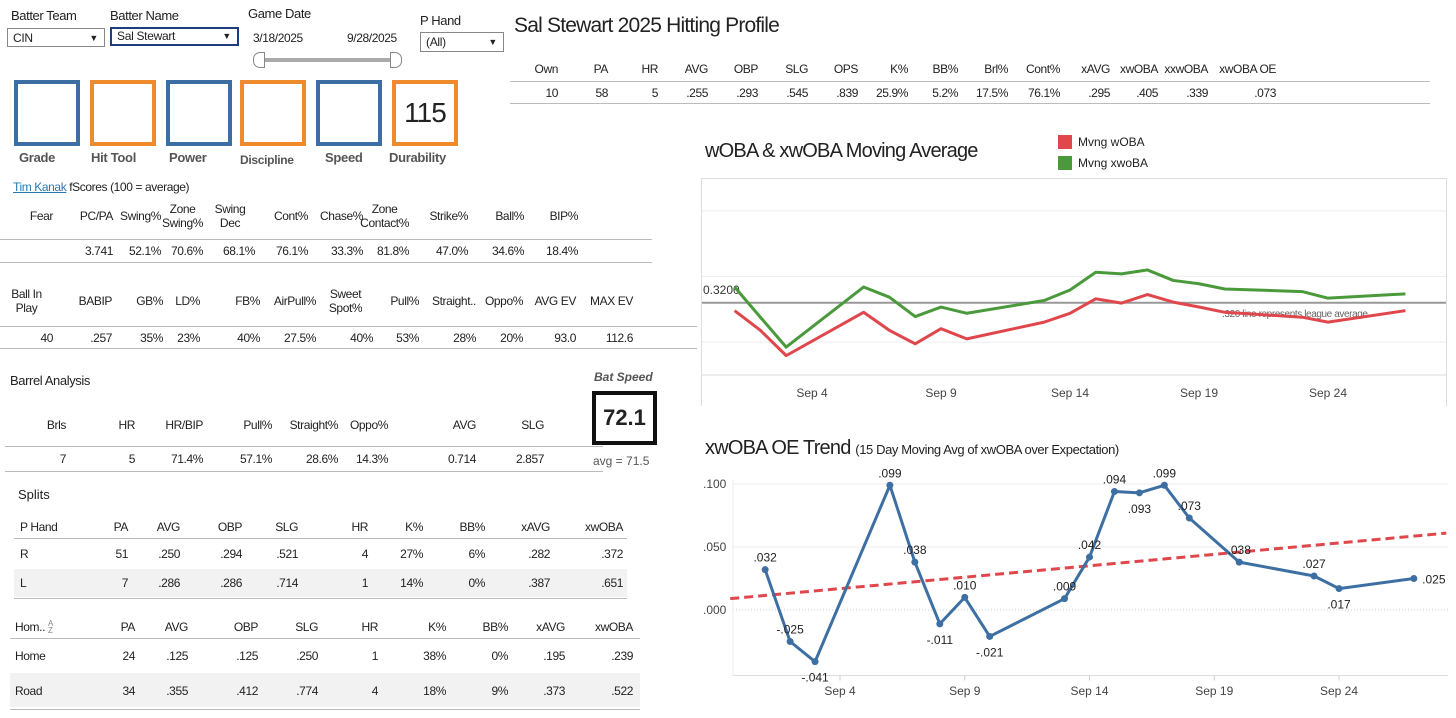  What do you see at coordinates (464, 425) in the screenshot?
I see `table-cell: AVG` at bounding box center [464, 425].